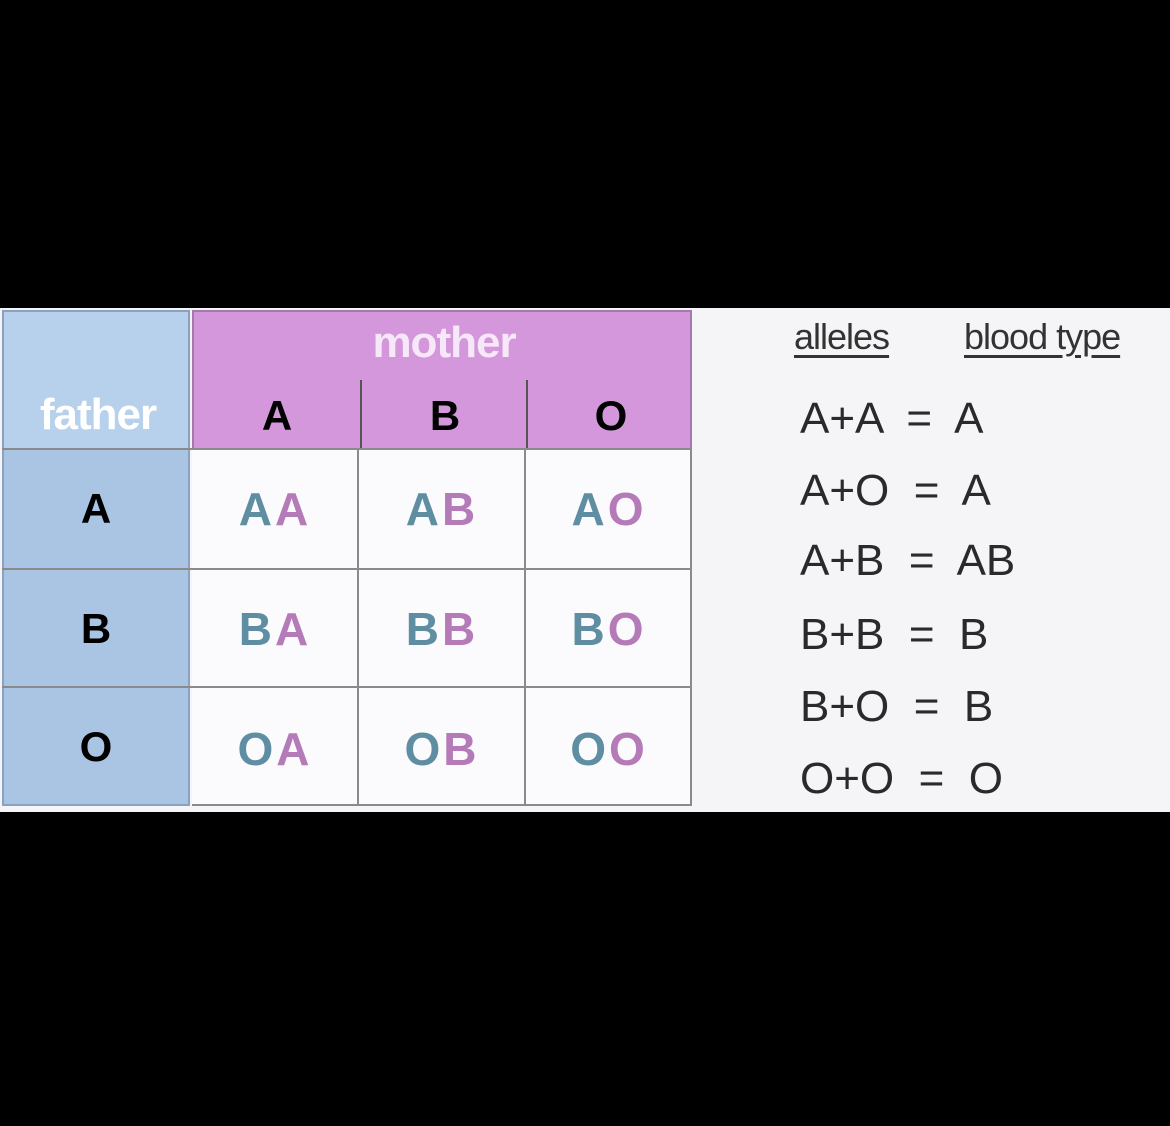 Image resolution: width=1170 pixels, height=1126 pixels. Describe the element at coordinates (845, 706) in the screenshot. I see `rule-alleles: B+O` at that location.